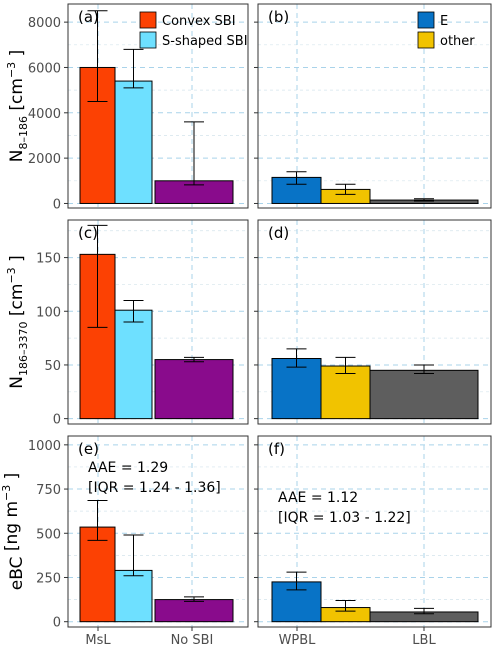  Describe the element at coordinates (48, 578) in the screenshot. I see `y-tick-label: 250` at that location.